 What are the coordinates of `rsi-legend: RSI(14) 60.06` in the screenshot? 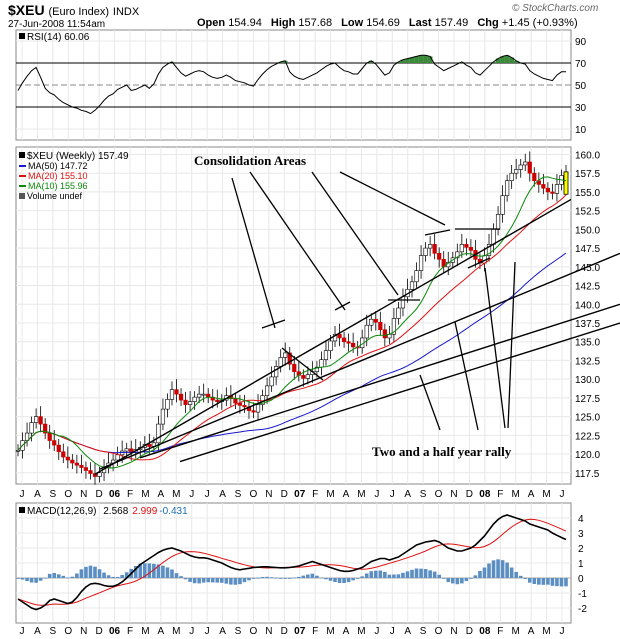 It's located at (58, 37).